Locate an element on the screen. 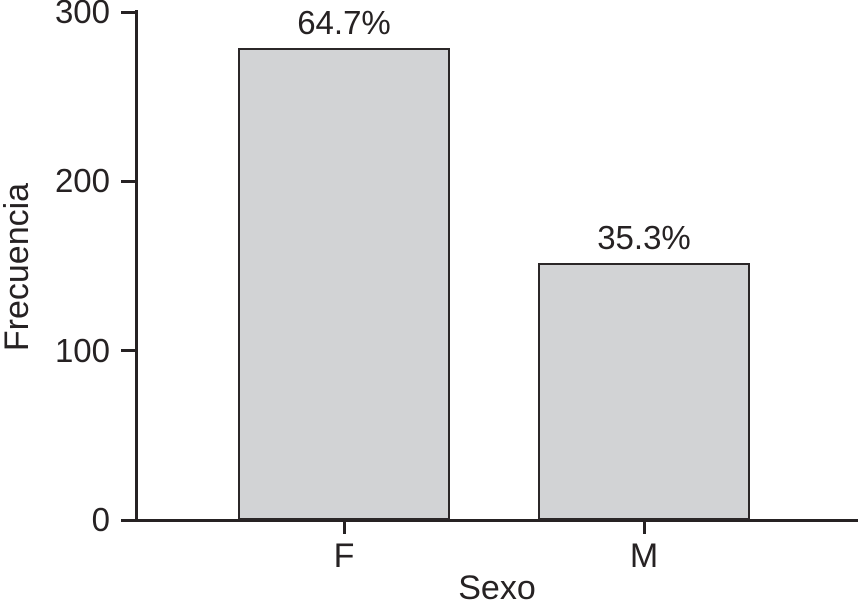 The height and width of the screenshot is (602, 860). x-category-label: M is located at coordinates (644, 556).